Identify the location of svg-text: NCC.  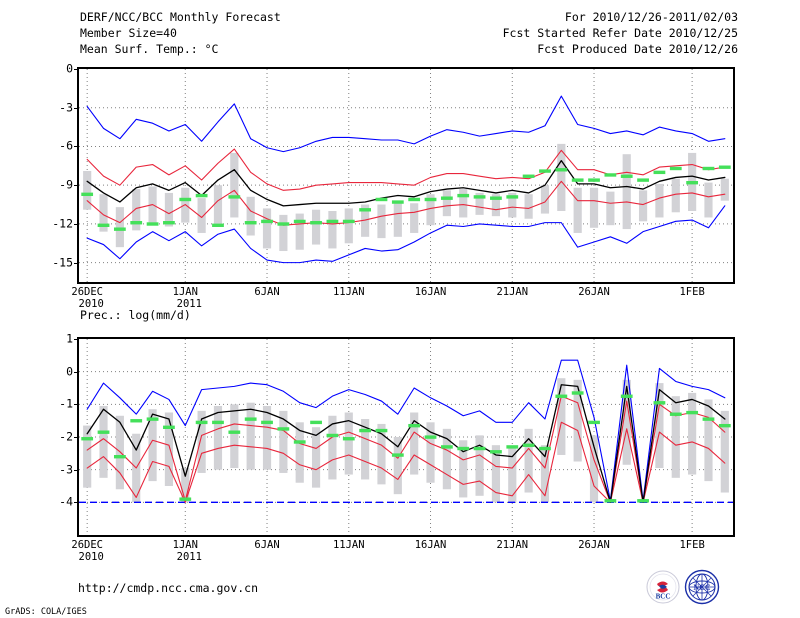
(702, 587).